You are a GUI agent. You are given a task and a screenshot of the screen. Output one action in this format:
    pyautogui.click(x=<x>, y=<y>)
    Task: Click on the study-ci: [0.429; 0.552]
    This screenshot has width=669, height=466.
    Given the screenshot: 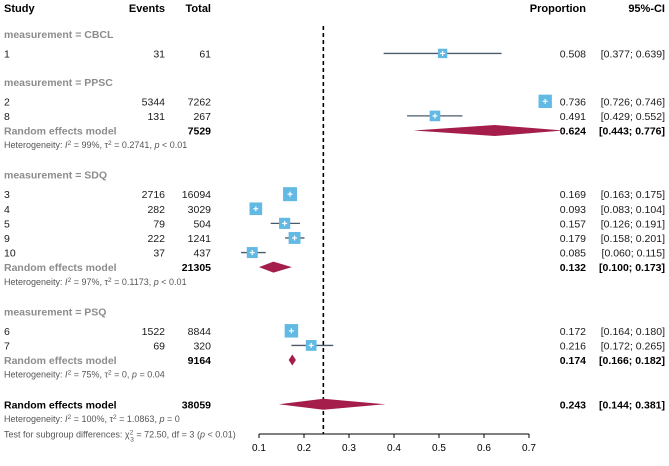 What is the action you would take?
    pyautogui.click(x=633, y=117)
    